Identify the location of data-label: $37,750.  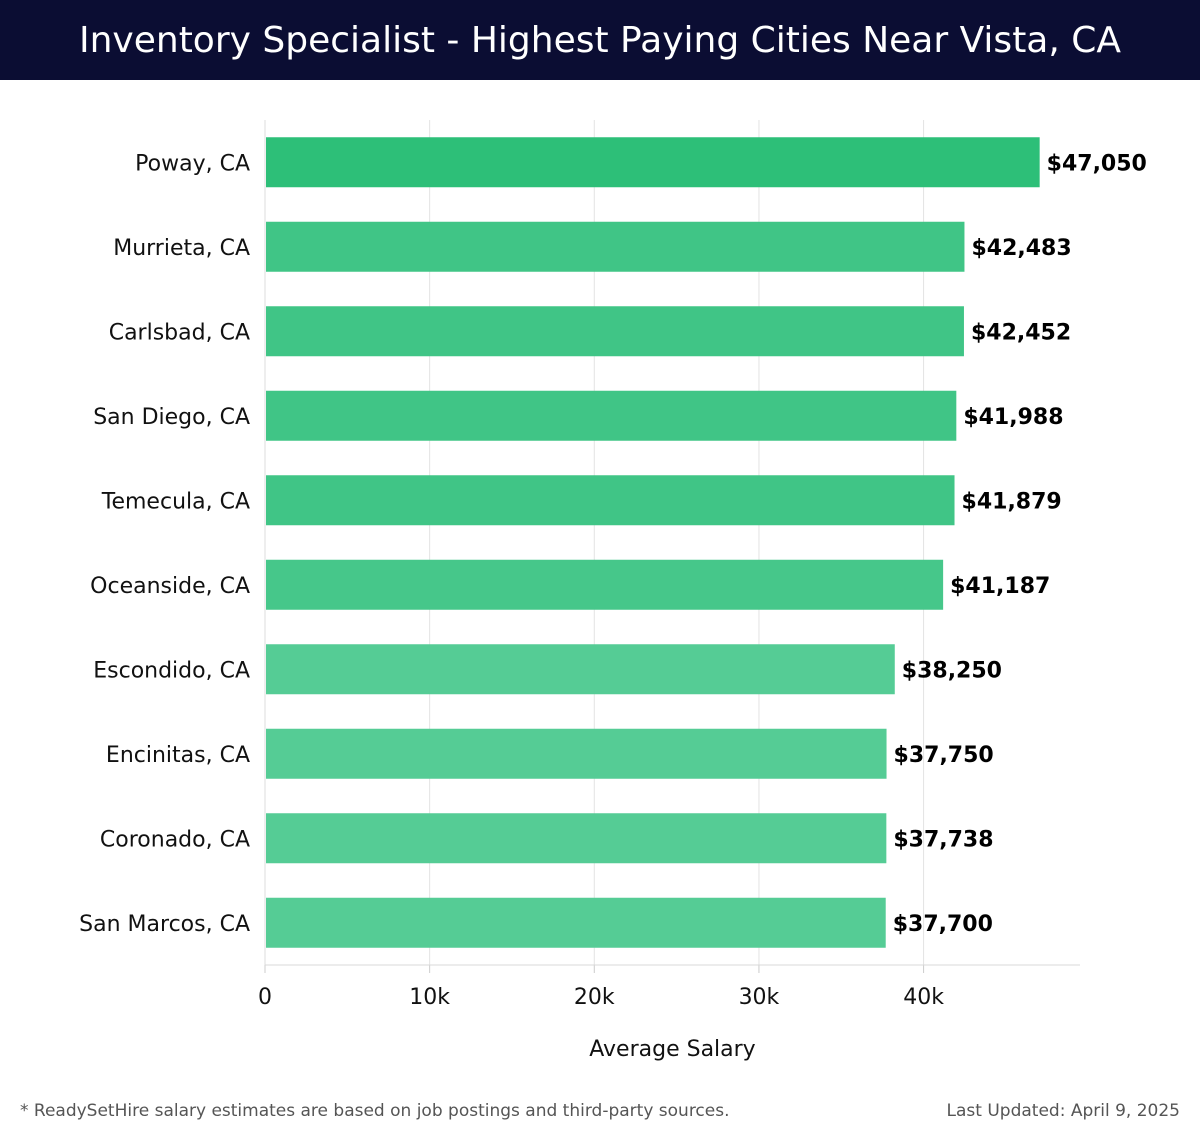
(944, 755).